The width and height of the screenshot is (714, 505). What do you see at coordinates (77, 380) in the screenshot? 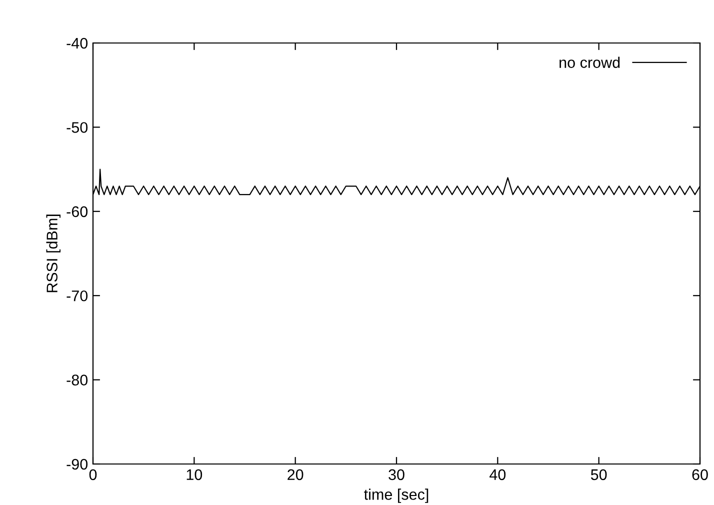
I see `y-tick-label: -80` at bounding box center [77, 380].